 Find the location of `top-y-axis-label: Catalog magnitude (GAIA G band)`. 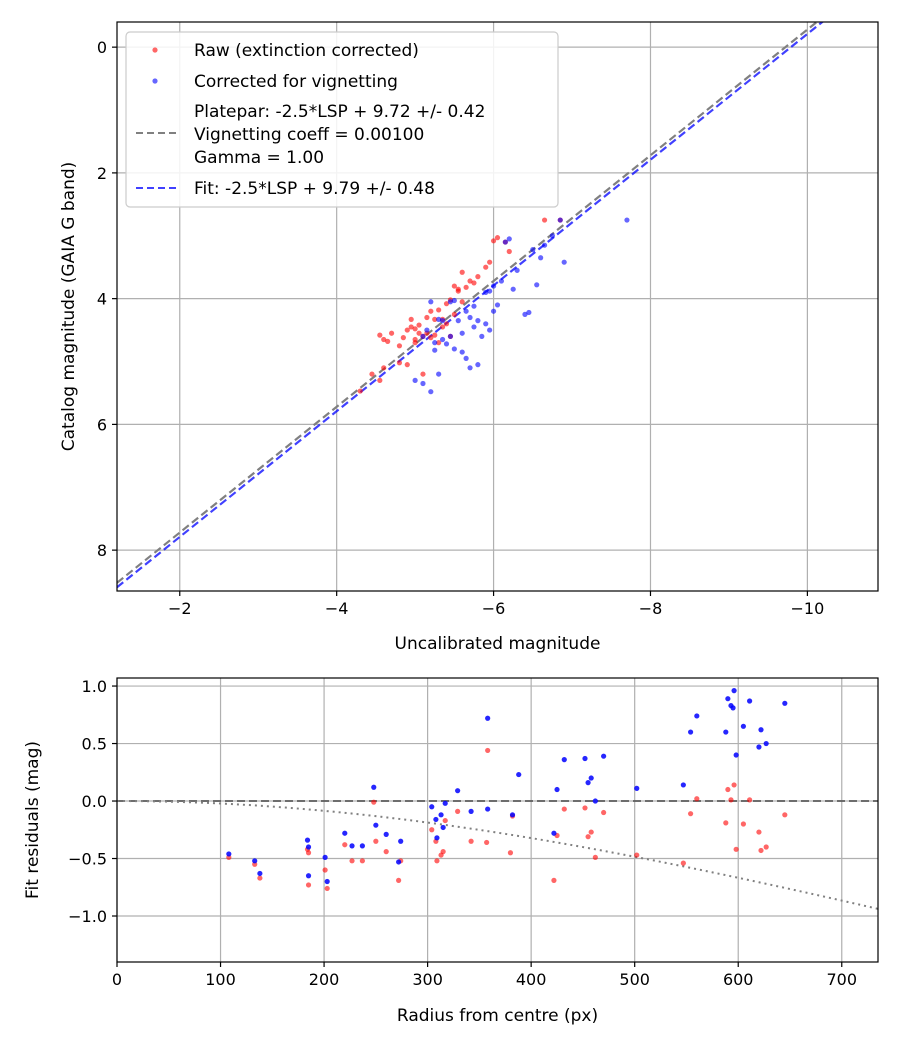

top-y-axis-label: Catalog magnitude (GAIA G band) is located at coordinates (69, 307).